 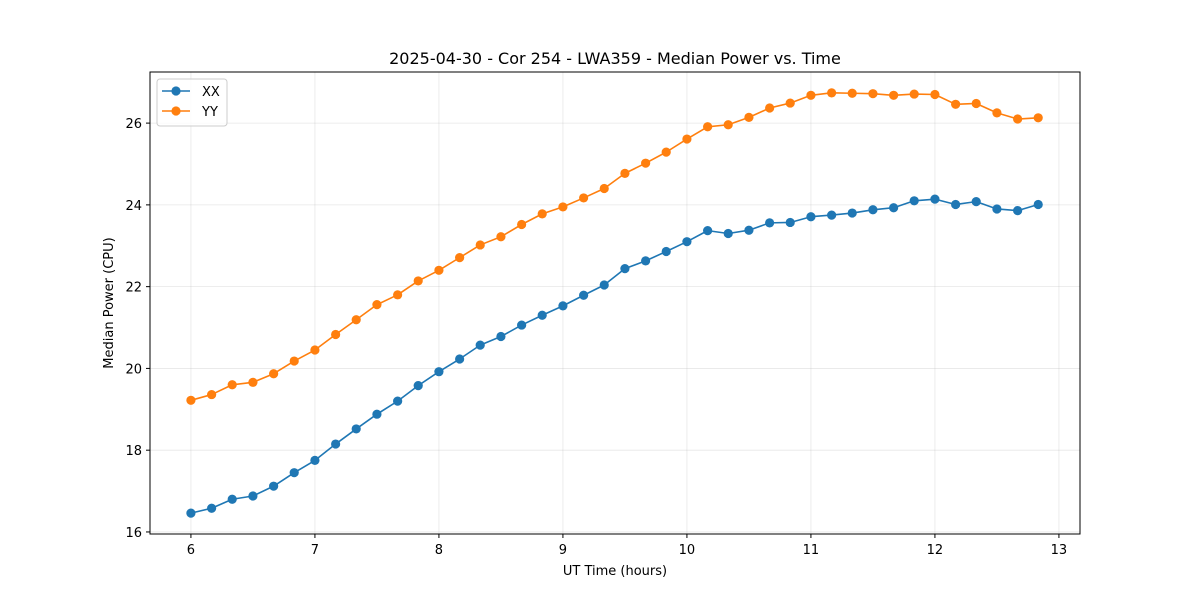 What do you see at coordinates (176, 111) in the screenshot?
I see `legend-marker-yy` at bounding box center [176, 111].